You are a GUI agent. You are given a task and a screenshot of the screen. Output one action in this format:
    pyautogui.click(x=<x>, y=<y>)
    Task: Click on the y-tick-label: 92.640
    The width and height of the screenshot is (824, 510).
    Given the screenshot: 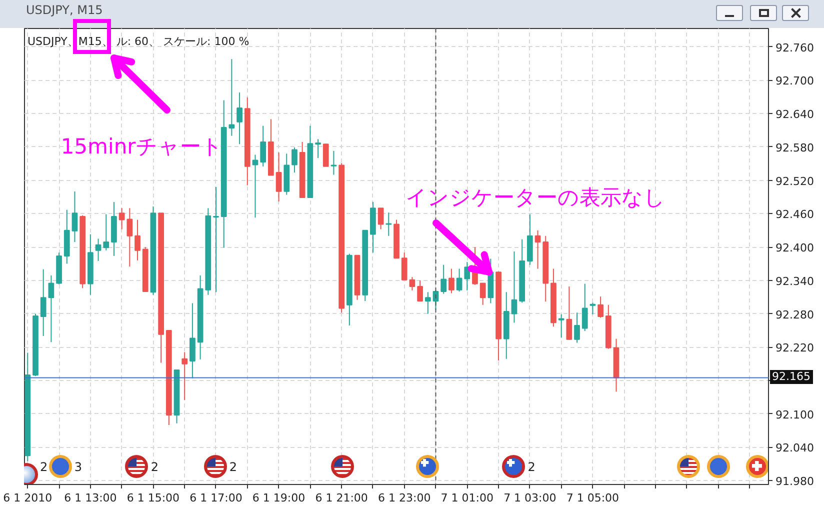 What is the action you would take?
    pyautogui.click(x=795, y=115)
    